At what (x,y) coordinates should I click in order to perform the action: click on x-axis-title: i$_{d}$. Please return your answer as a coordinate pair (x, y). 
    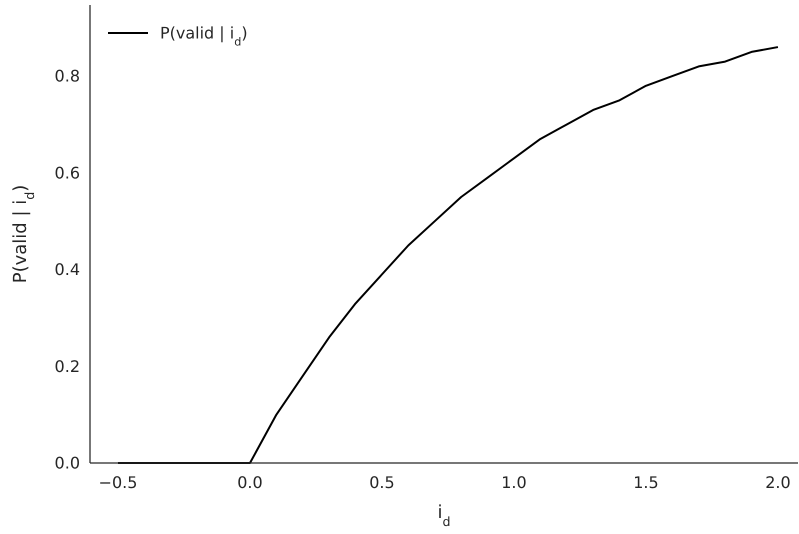
    Looking at the image, I should click on (444, 515).